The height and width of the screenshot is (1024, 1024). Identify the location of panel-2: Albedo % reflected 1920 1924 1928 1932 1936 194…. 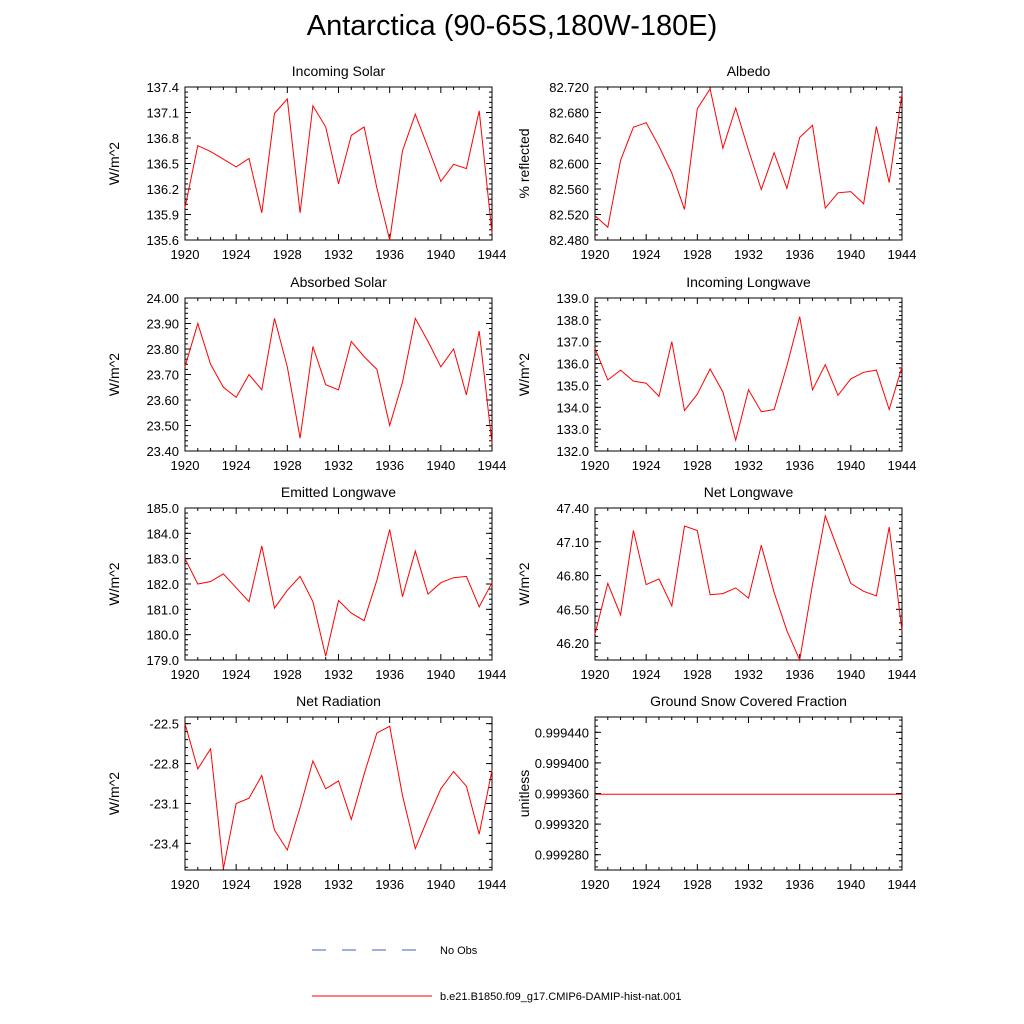
(716, 162).